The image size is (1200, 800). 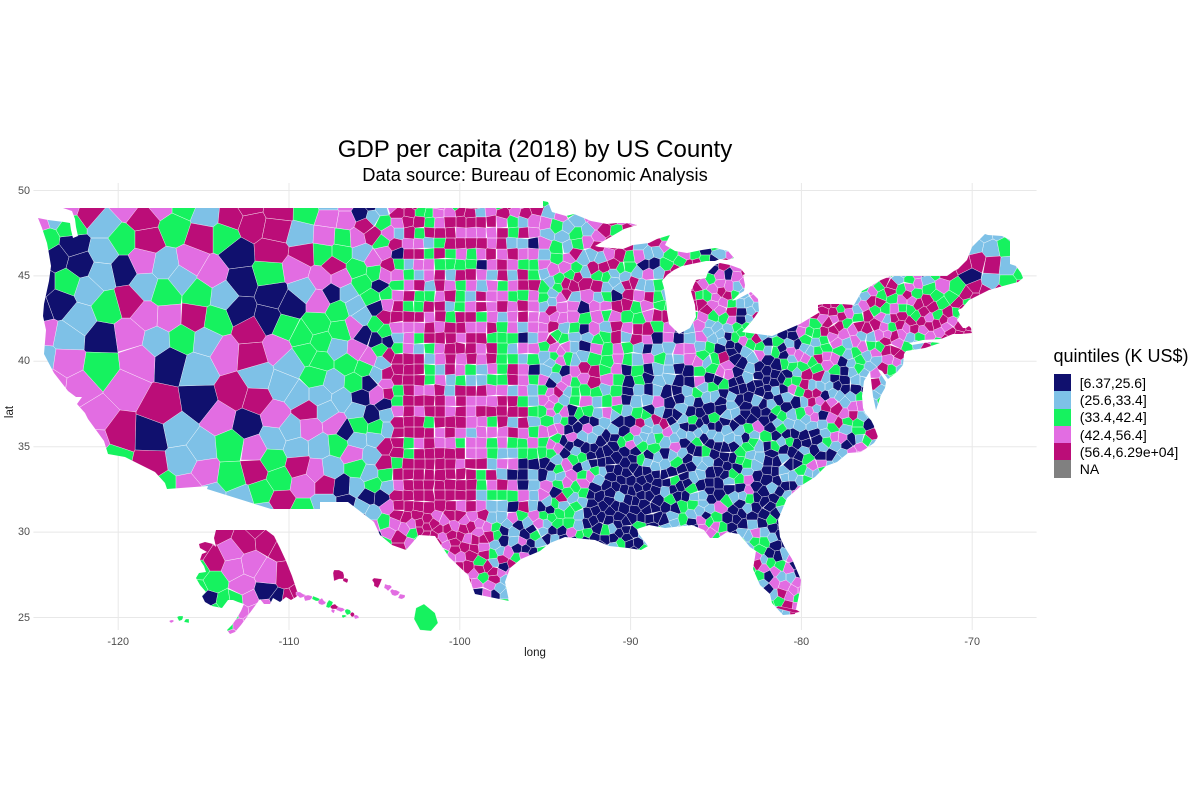 I want to click on legend-item: (25.6,33.4], so click(x=1121, y=400).